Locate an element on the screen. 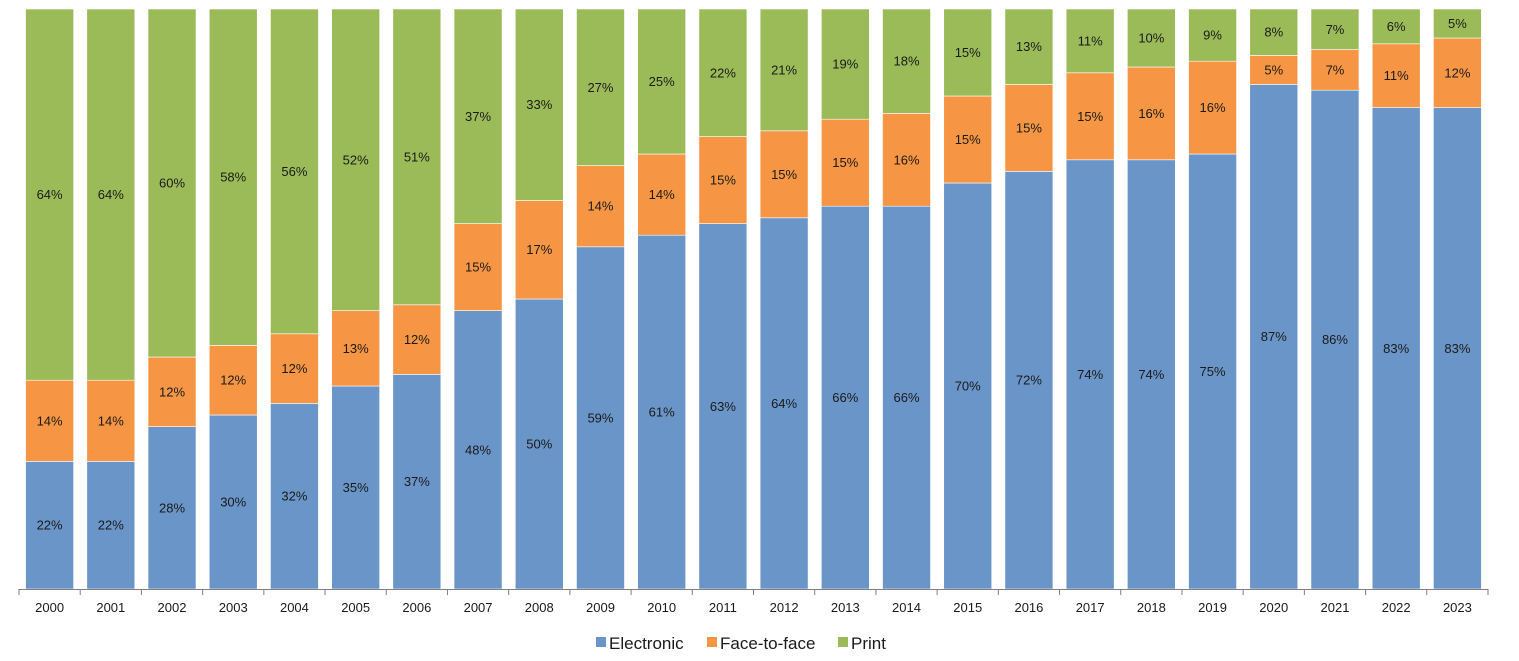 The height and width of the screenshot is (661, 1519). bar-face-to-face-2013 is located at coordinates (845, 162).